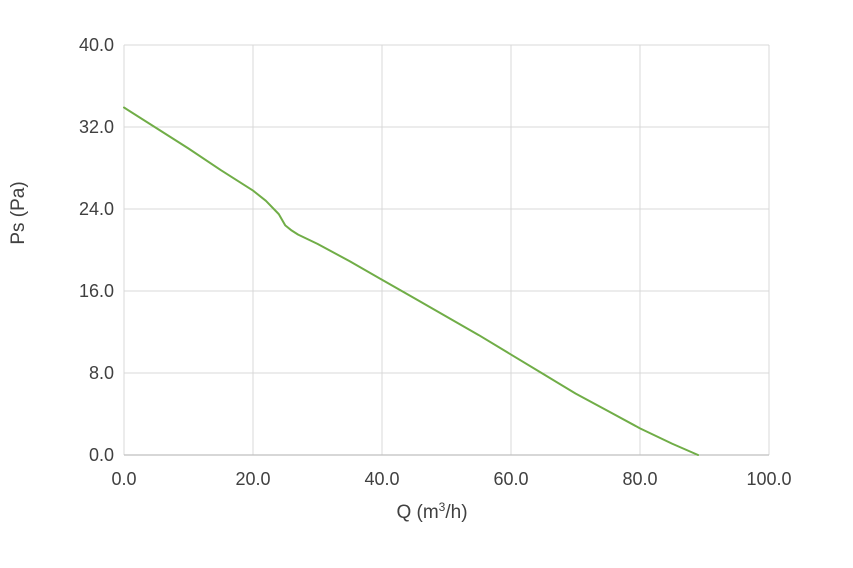  I want to click on y-tick-label: 0.0, so click(101, 455).